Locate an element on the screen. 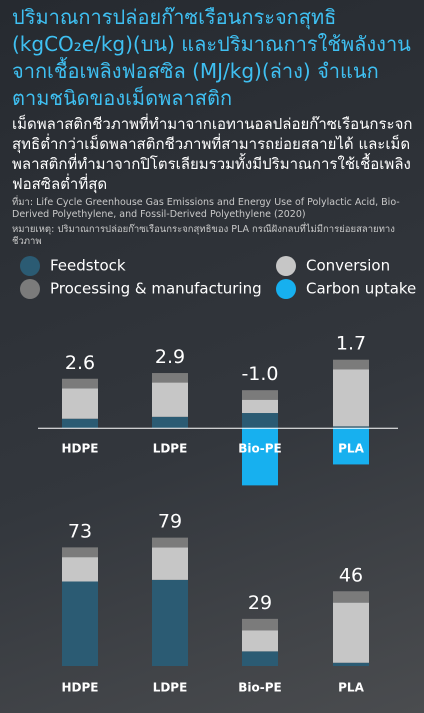 The image size is (424, 713). total-label: 2.9 is located at coordinates (170, 357).